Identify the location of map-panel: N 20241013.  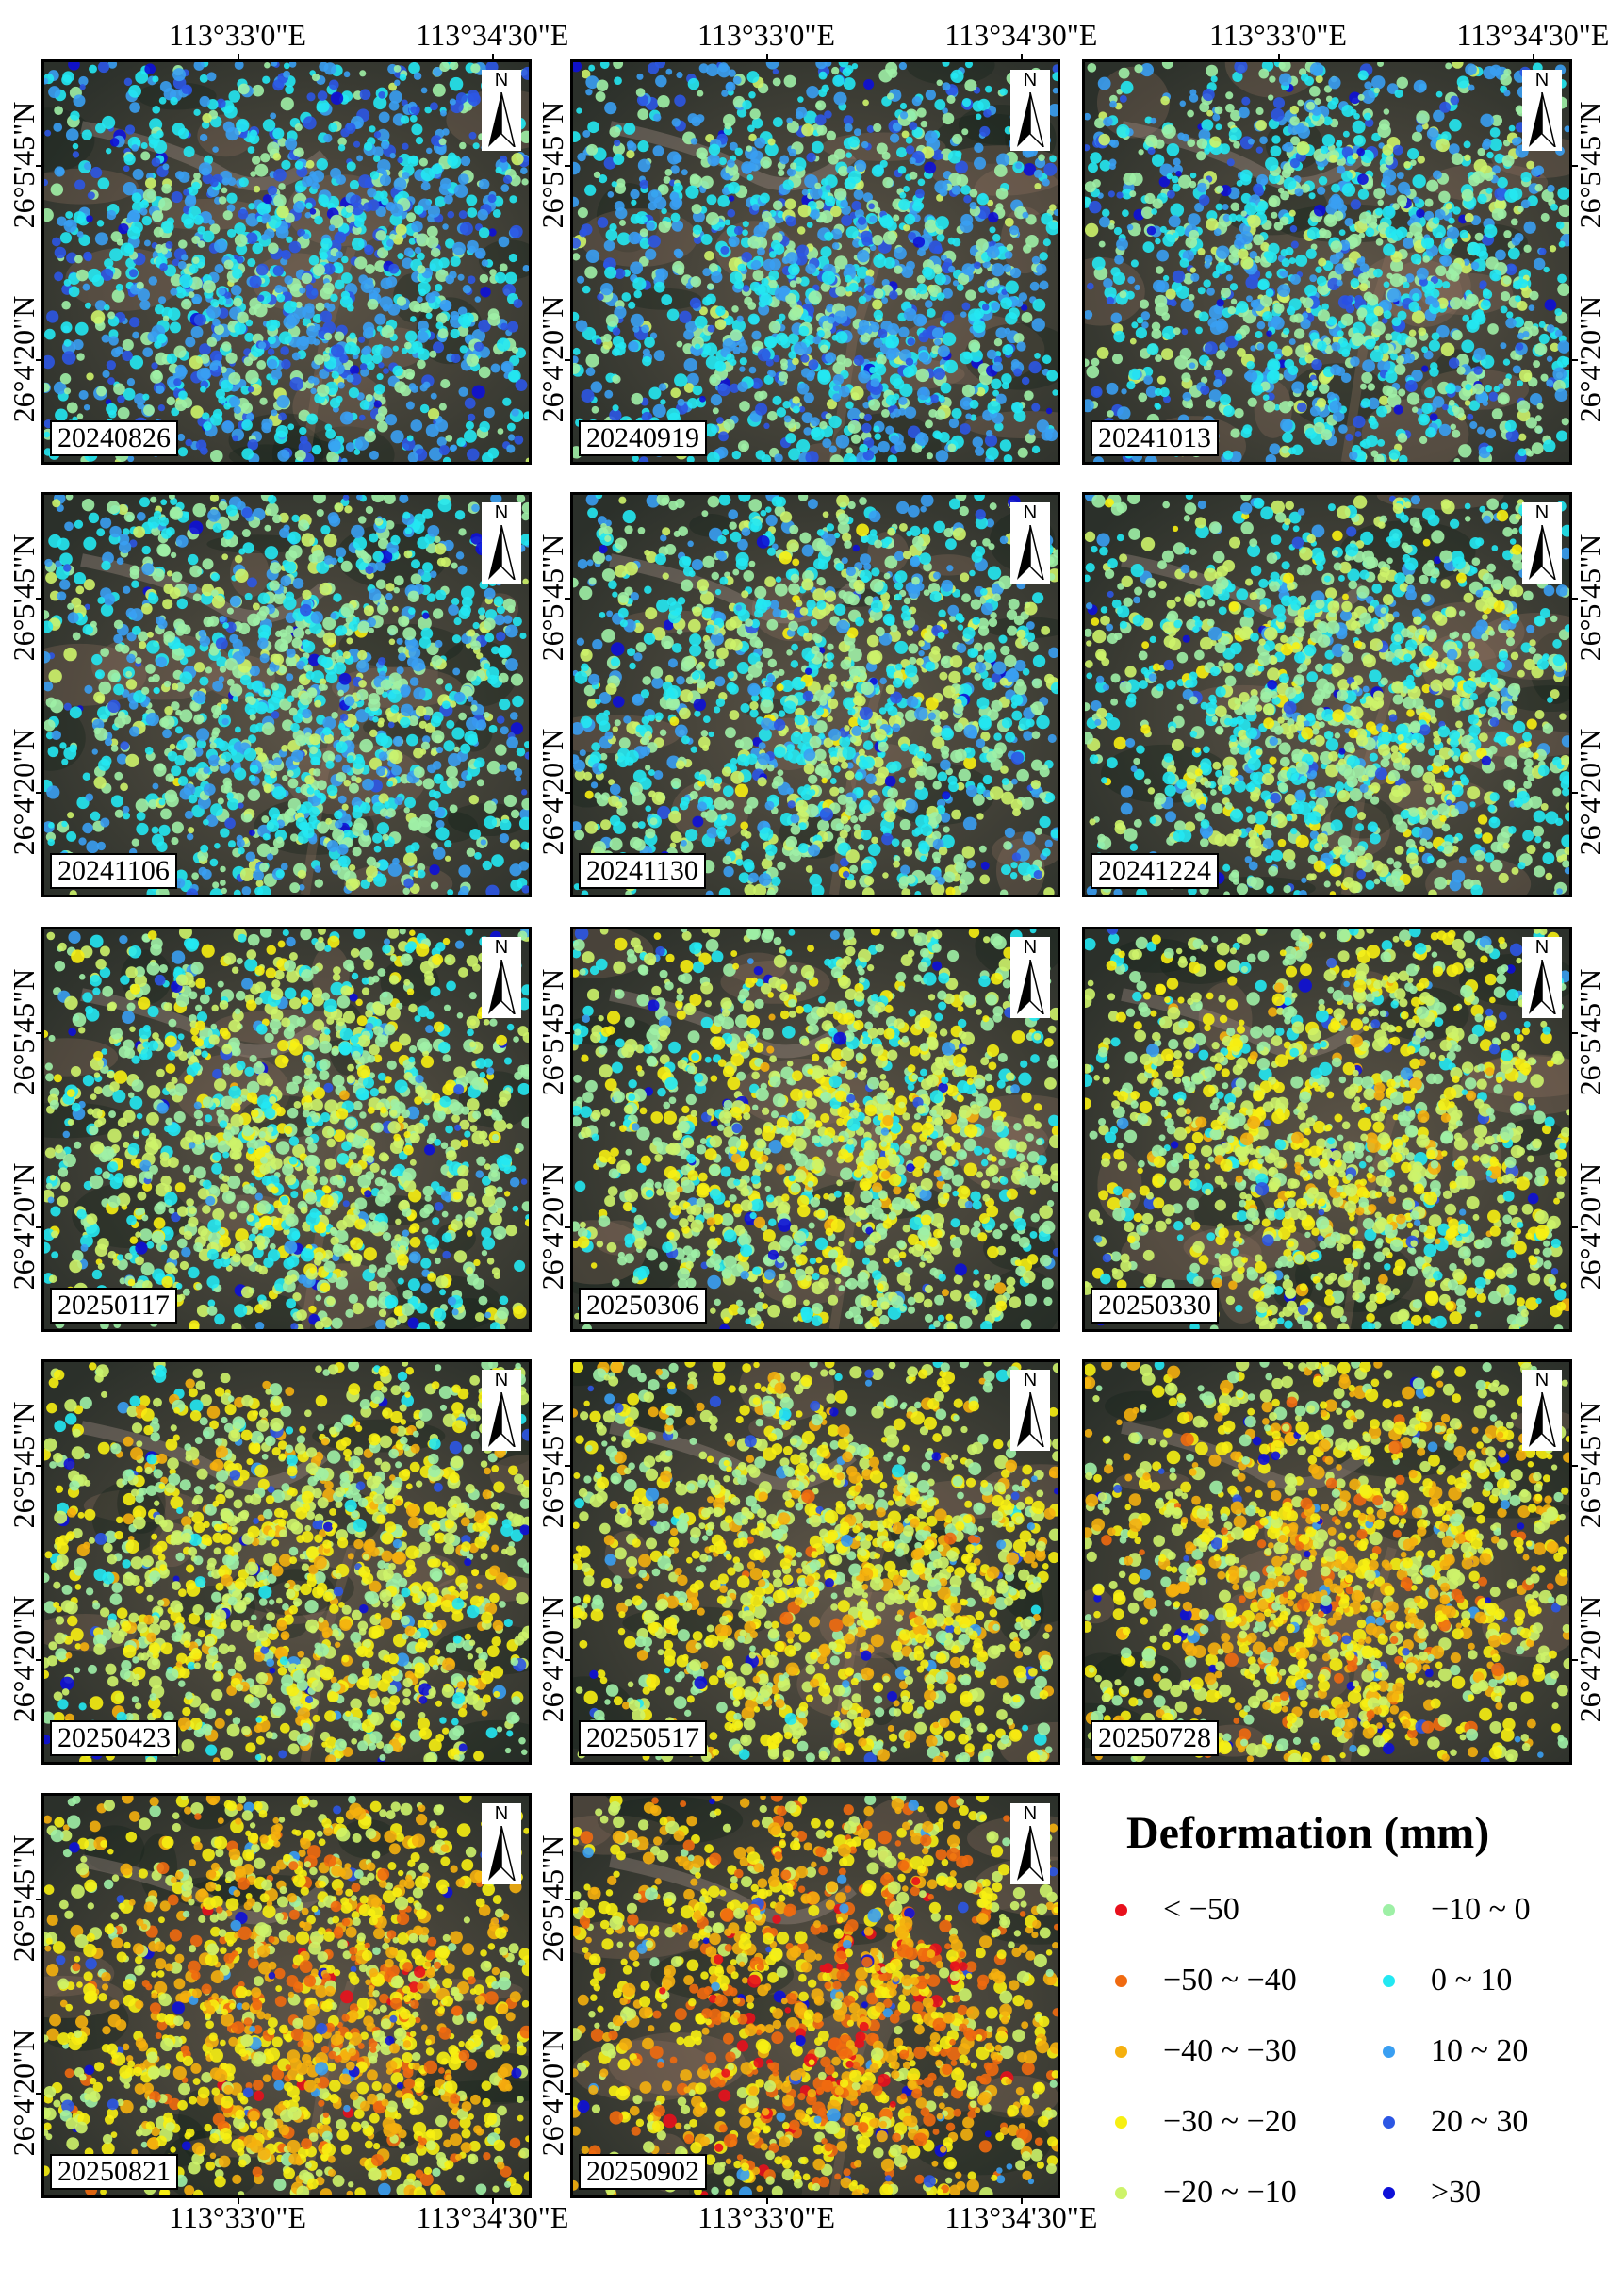
(1327, 262).